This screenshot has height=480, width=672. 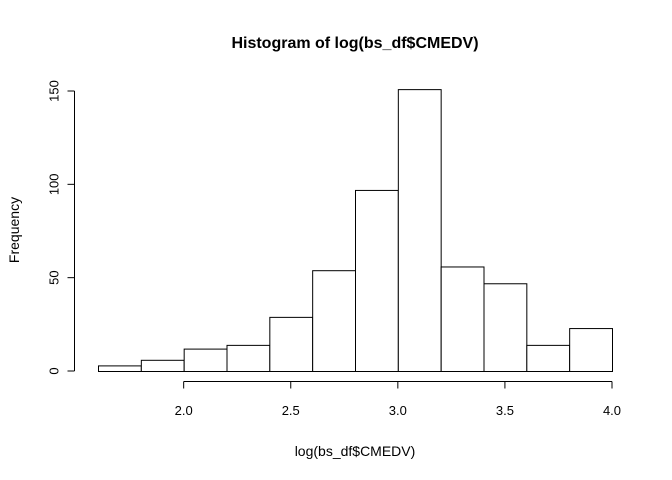 What do you see at coordinates (355, 451) in the screenshot?
I see `x-axis-label: log(bs_df$CMEDV)` at bounding box center [355, 451].